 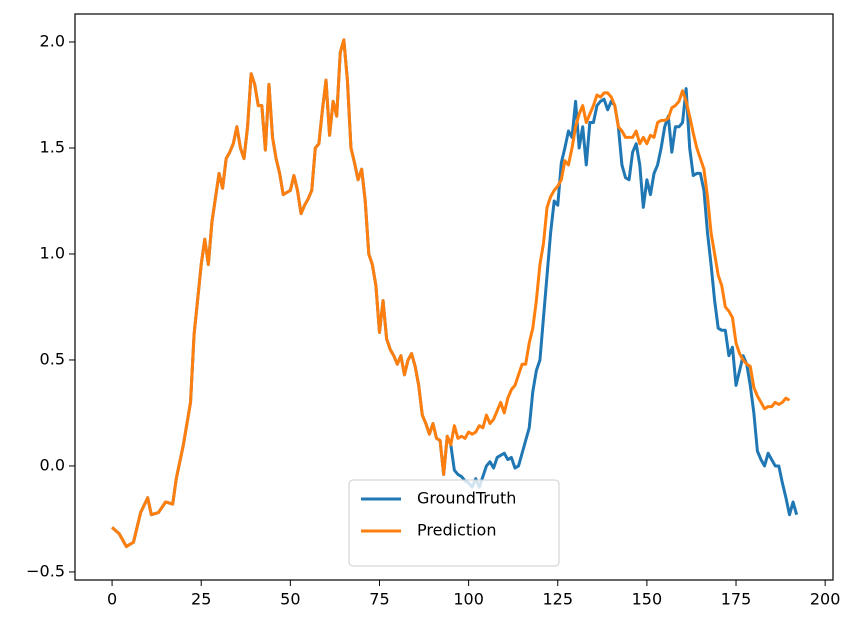 I want to click on y-tick-label: −0.5, so click(x=45, y=570).